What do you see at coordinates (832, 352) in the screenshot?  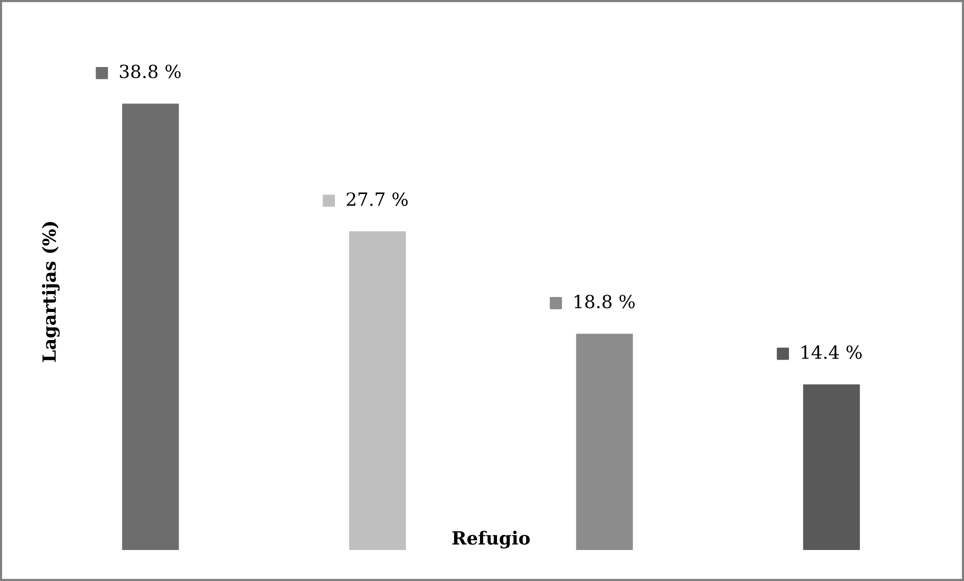 I see `data-label: 14.4 %` at bounding box center [832, 352].